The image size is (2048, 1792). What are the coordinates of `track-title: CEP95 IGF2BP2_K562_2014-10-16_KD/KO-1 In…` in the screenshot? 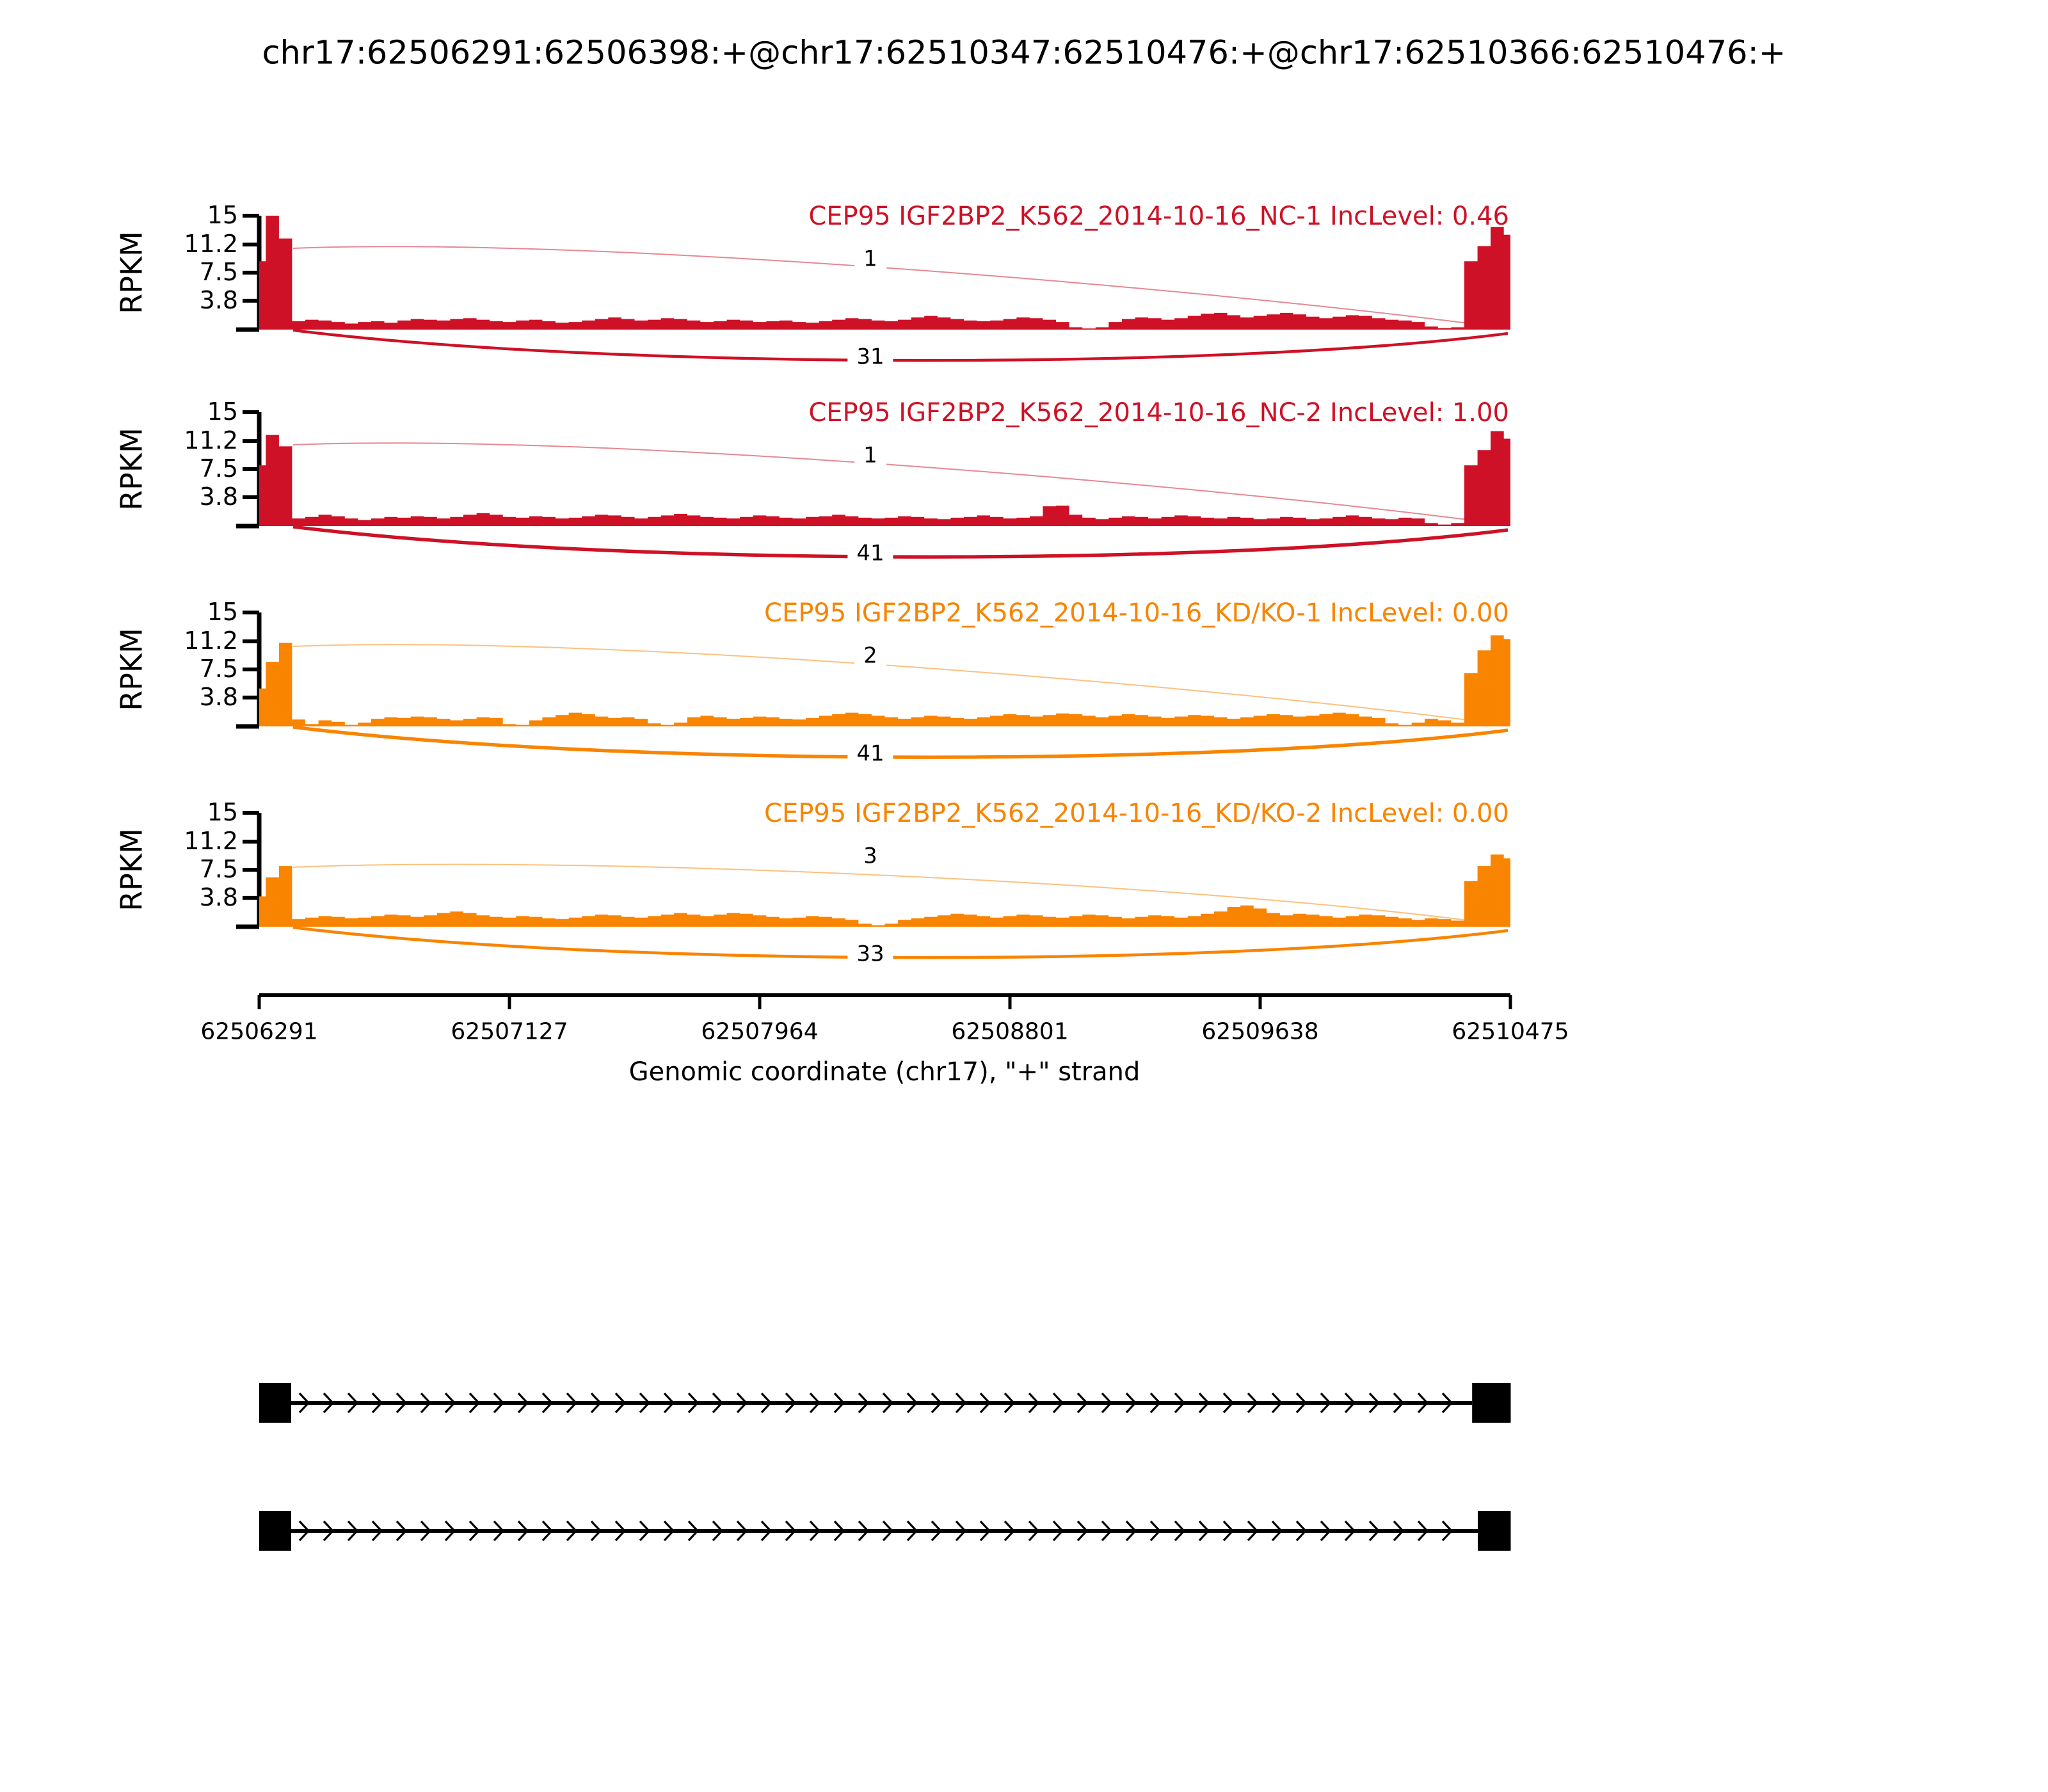 It's located at (1136, 613).